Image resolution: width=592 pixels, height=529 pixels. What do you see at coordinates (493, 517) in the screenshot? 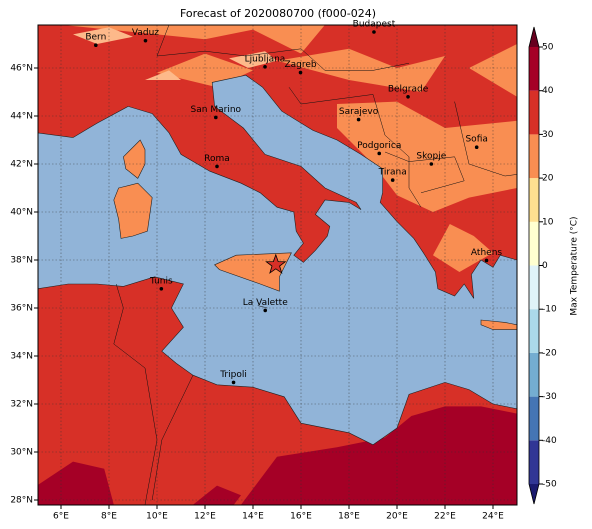
I see `lon-tick-label: 24°E` at bounding box center [493, 517].